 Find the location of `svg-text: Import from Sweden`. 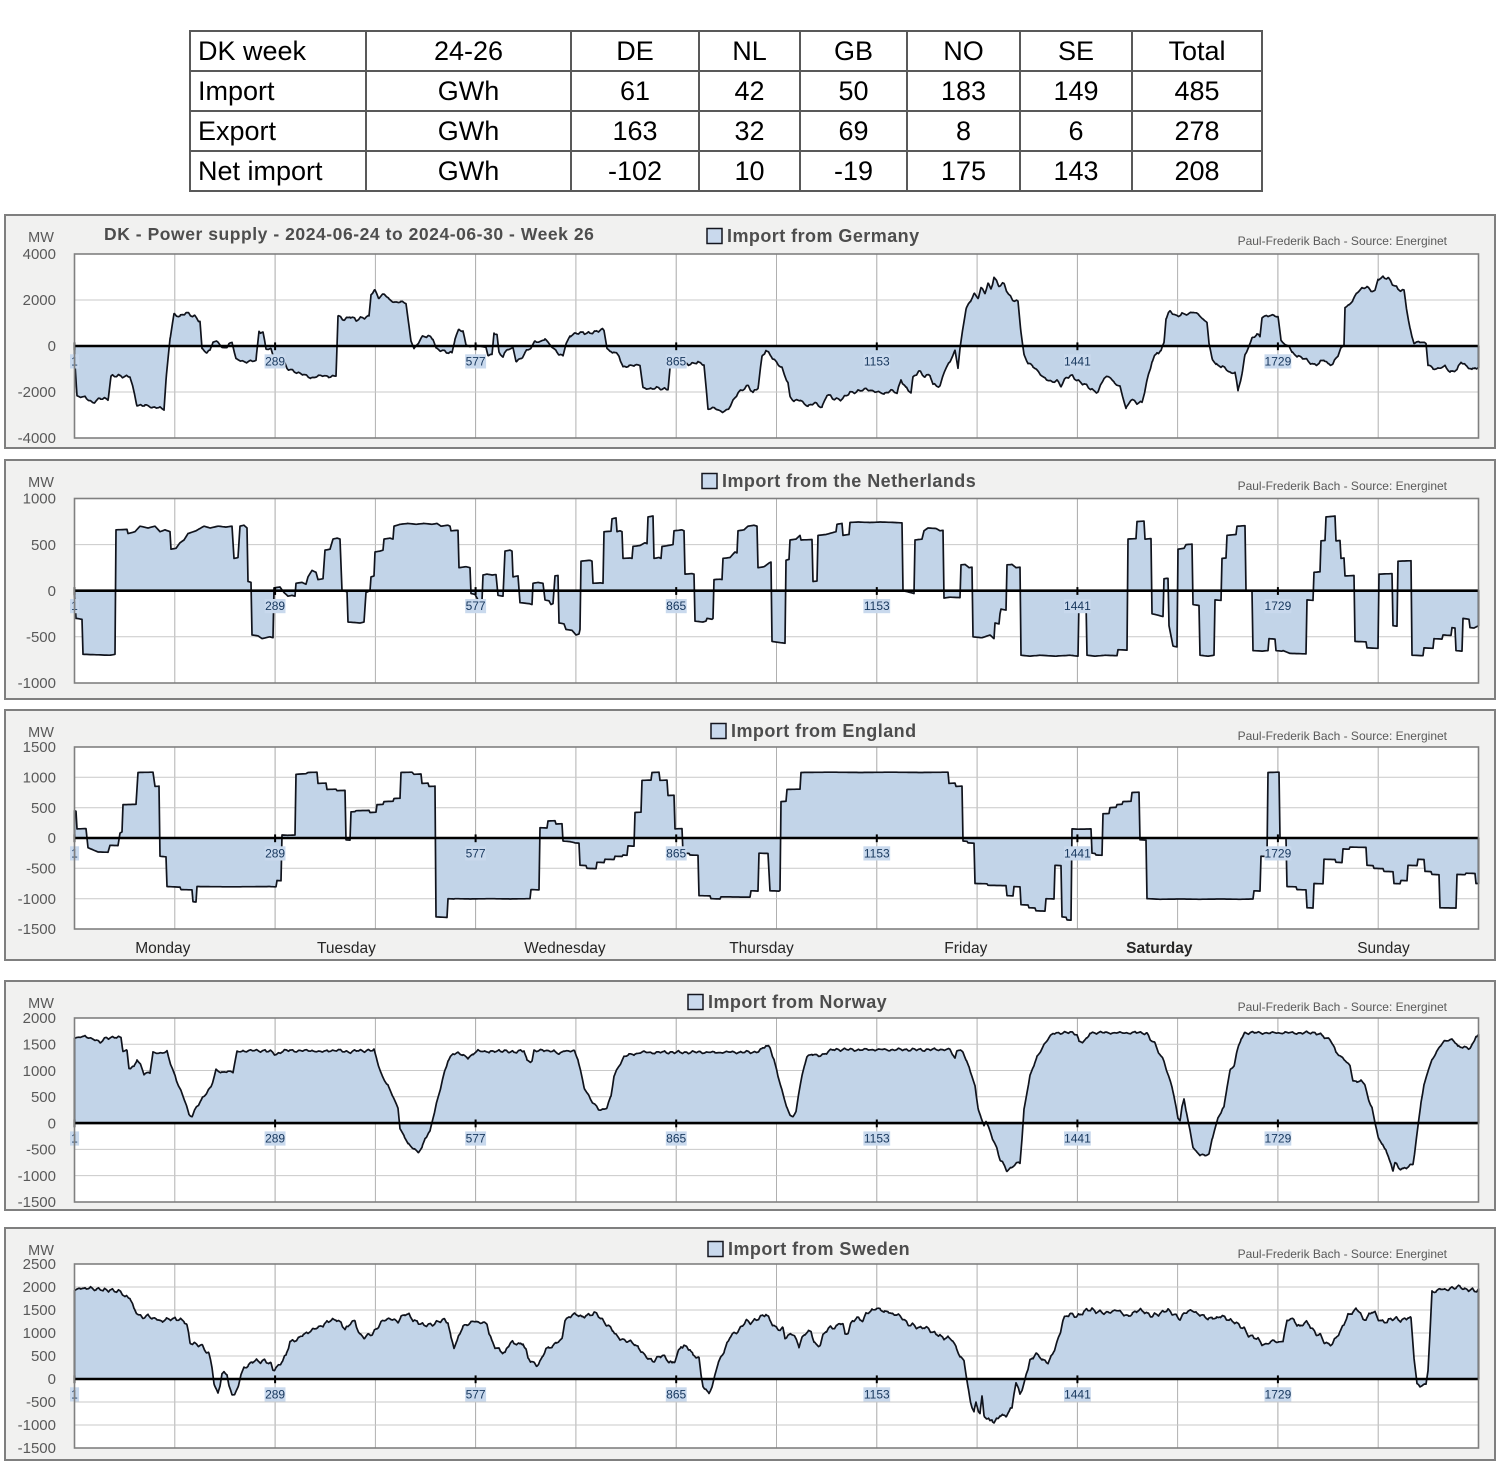

svg-text: Import from Sweden is located at coordinates (819, 1249).